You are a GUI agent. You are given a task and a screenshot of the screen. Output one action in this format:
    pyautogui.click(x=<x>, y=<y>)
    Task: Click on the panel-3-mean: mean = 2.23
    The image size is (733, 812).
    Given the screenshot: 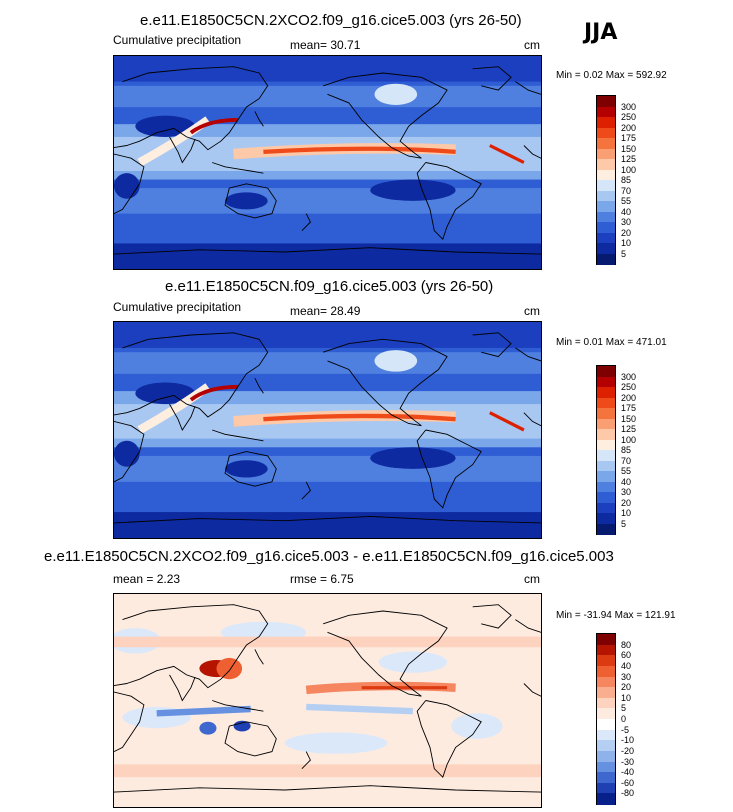 What is the action you would take?
    pyautogui.click(x=147, y=579)
    